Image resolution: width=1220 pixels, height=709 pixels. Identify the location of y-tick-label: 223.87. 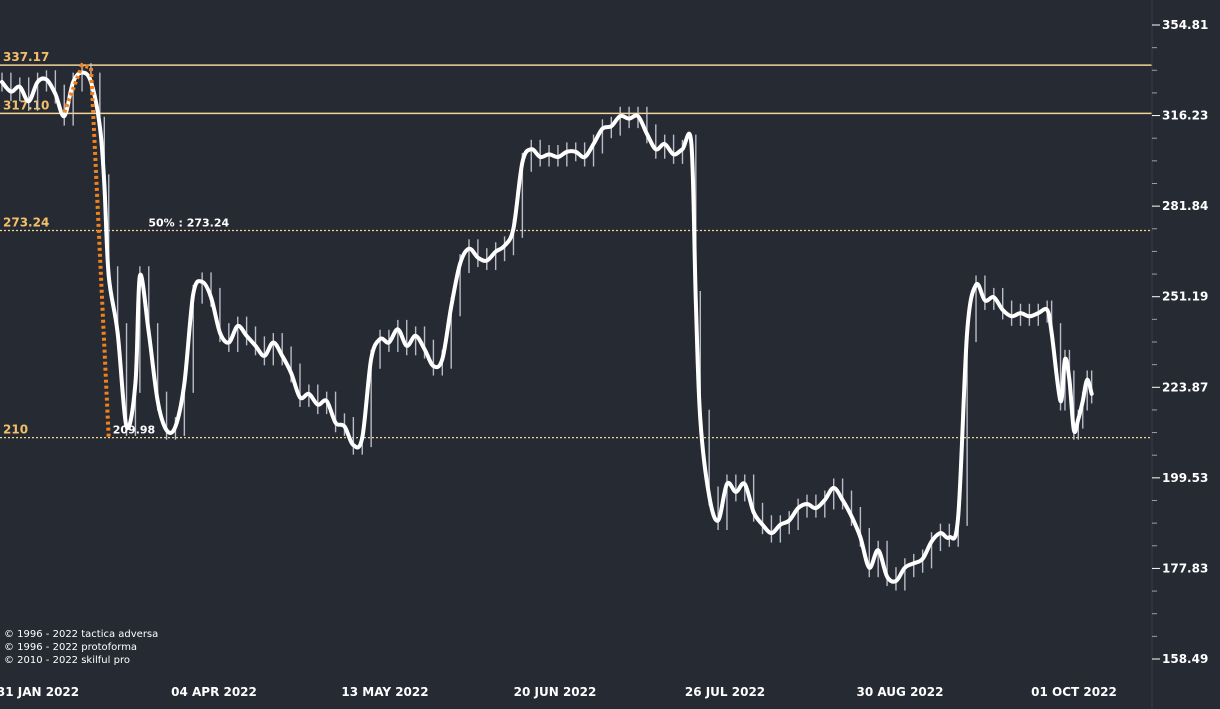
(1185, 387).